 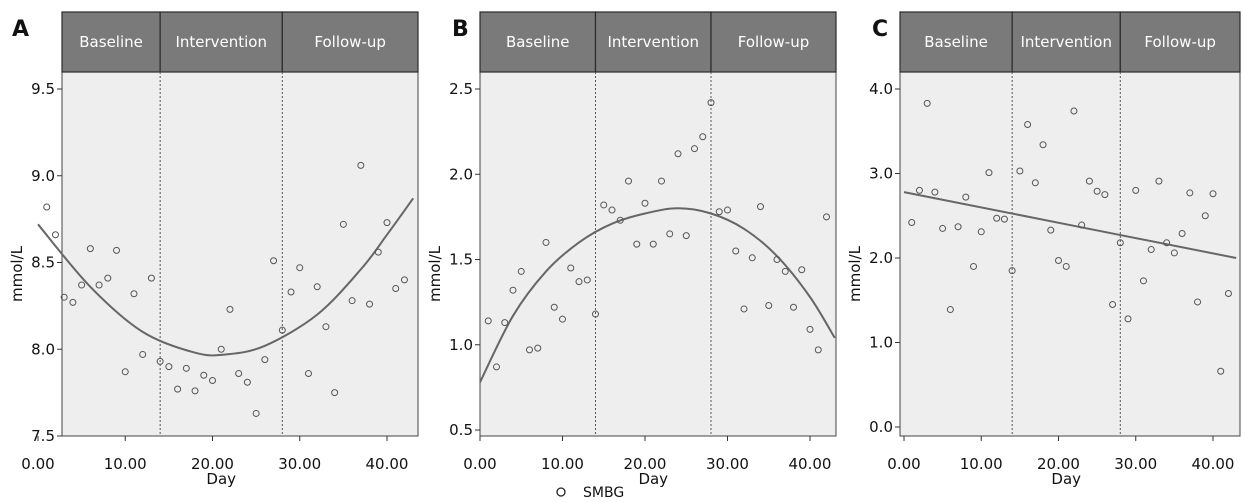 I want to click on panel-letter: C, so click(x=880, y=29).